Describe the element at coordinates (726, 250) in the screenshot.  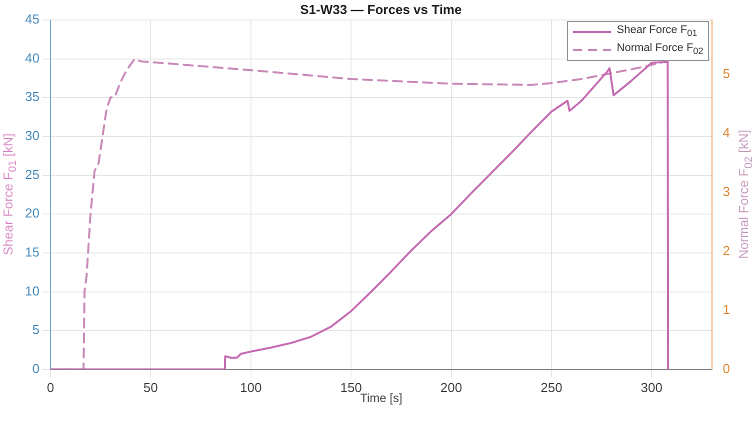
I see `y2-tick-label: 2` at that location.